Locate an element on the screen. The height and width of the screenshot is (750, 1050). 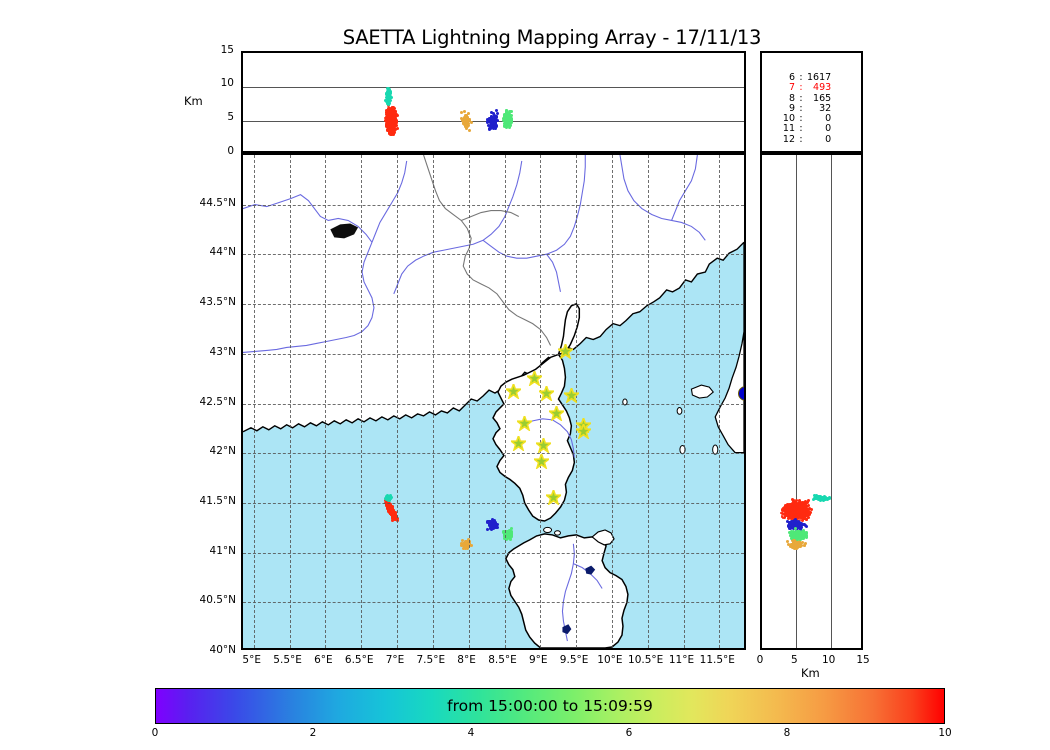
top-axis-label-km: Km is located at coordinates (193, 101).